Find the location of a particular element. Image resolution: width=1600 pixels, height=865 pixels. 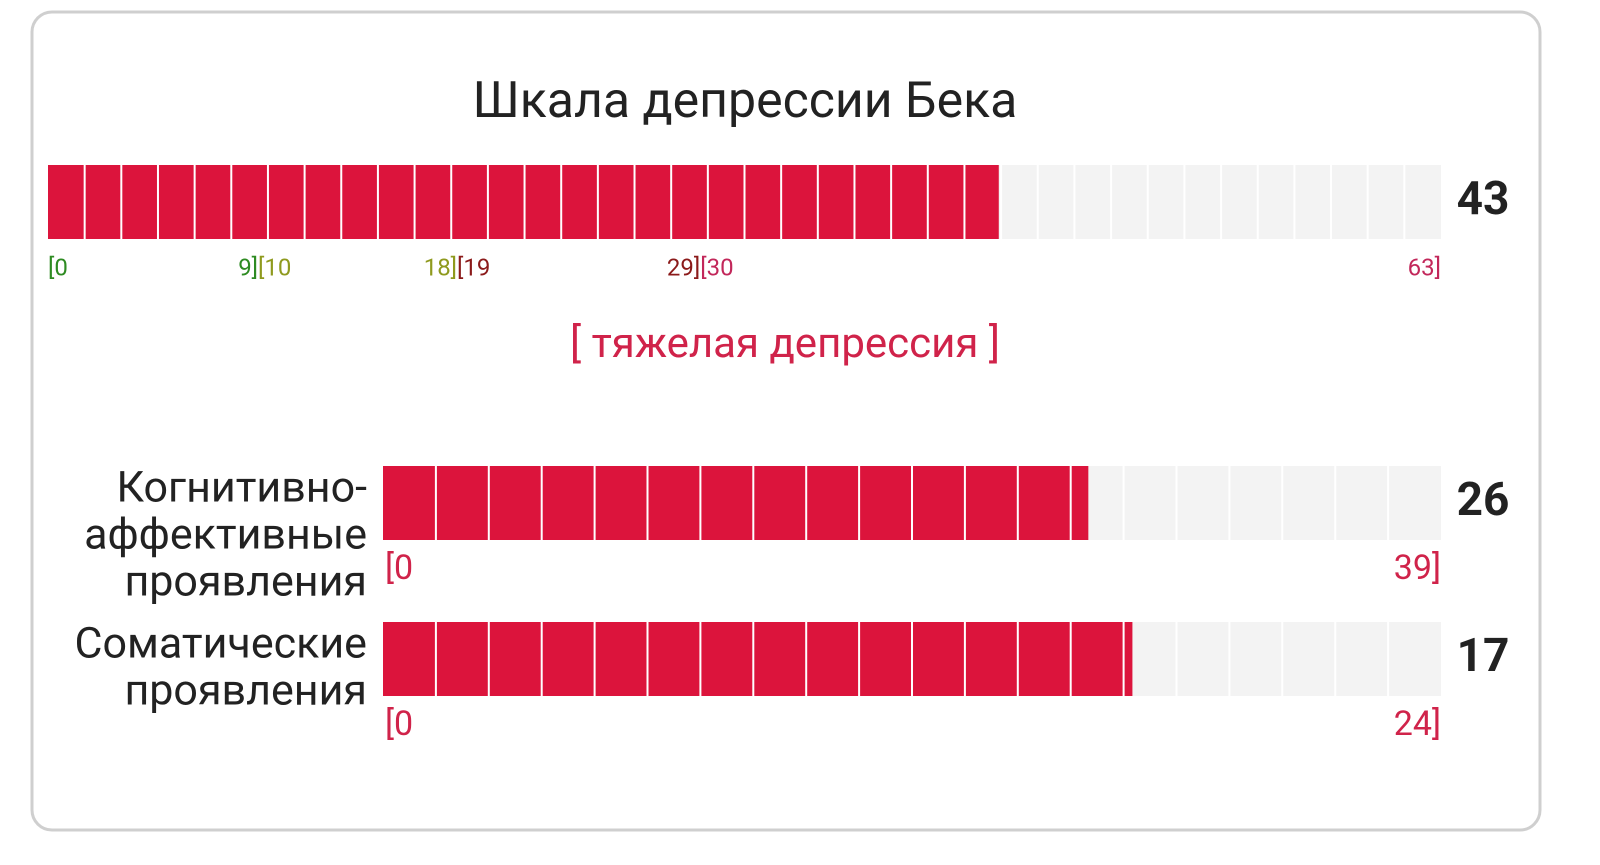

title: Шкала депрессии Бека is located at coordinates (745, 101).